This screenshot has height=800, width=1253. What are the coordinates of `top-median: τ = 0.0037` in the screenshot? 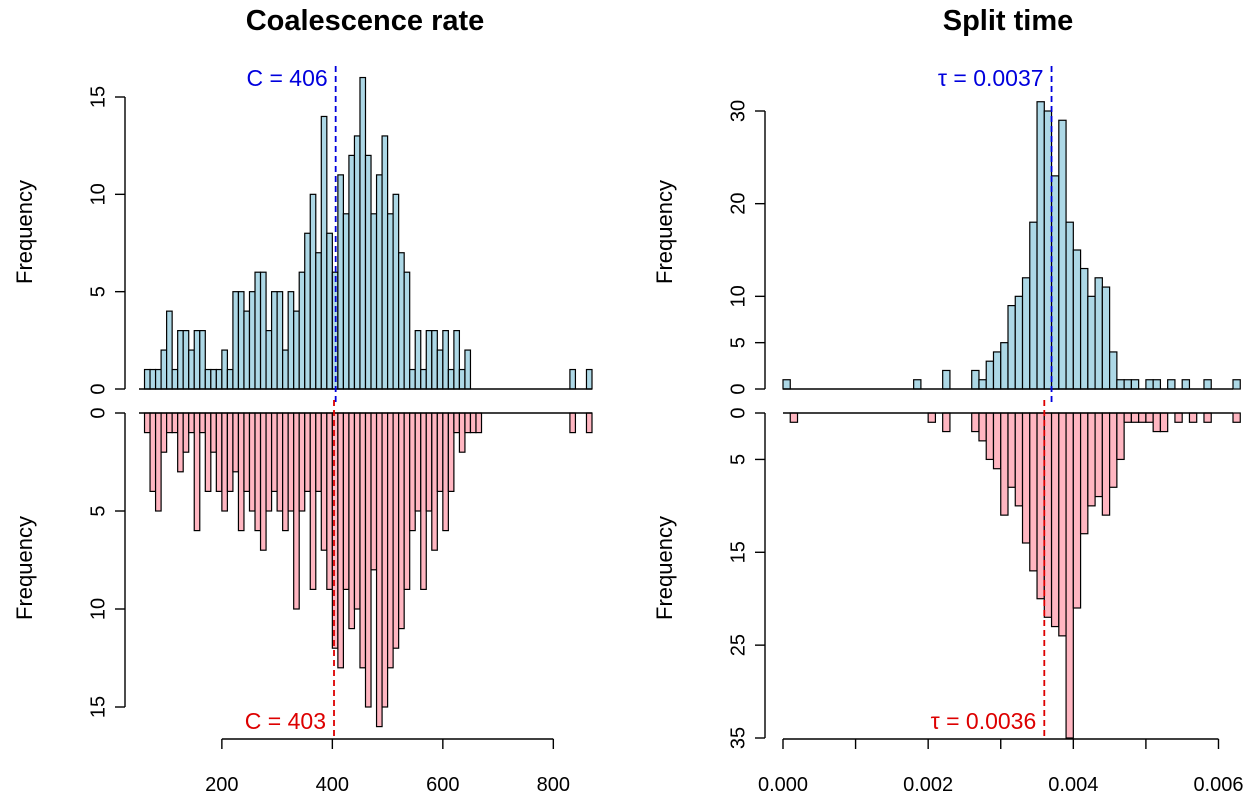 It's located at (995, 235).